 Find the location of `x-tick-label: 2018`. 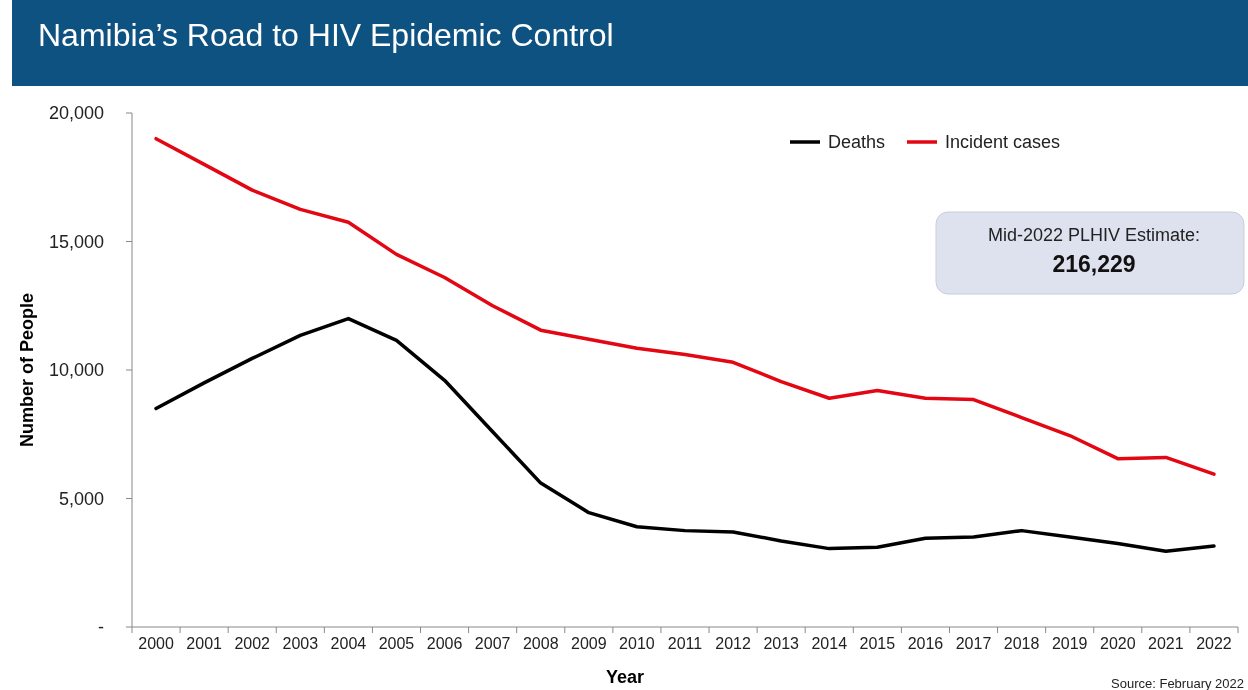

x-tick-label: 2018 is located at coordinates (1021, 643).